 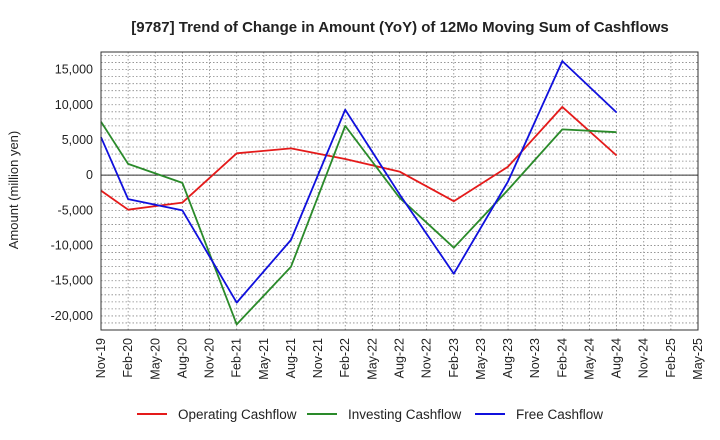 I want to click on x-tick-label: May-22, so click(x=372, y=359).